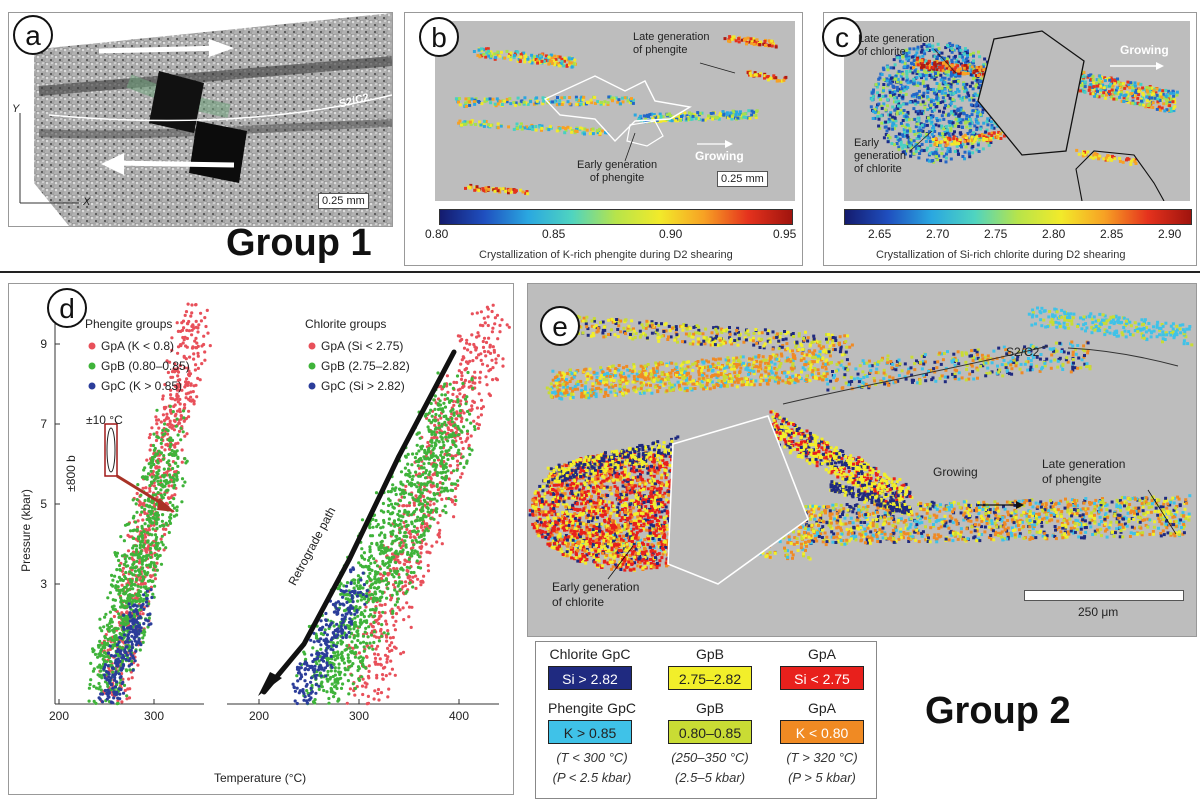 The image size is (1200, 801). Describe the element at coordinates (671, 234) in the screenshot. I see `colorbar-b-tick: 0.90` at that location.